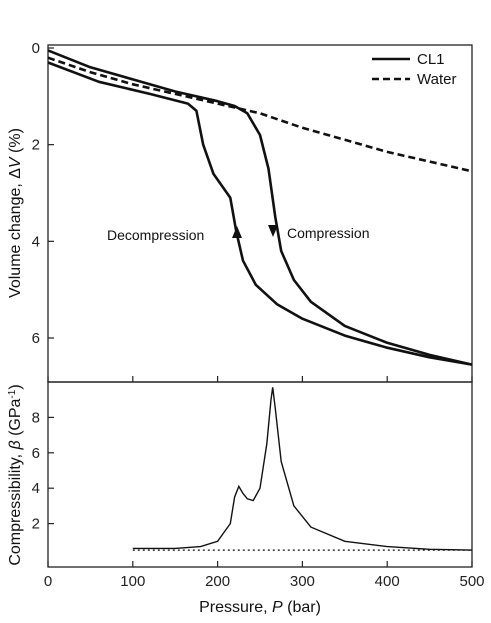 The height and width of the screenshot is (623, 491). What do you see at coordinates (328, 233) in the screenshot?
I see `compression-label: Compression` at bounding box center [328, 233].